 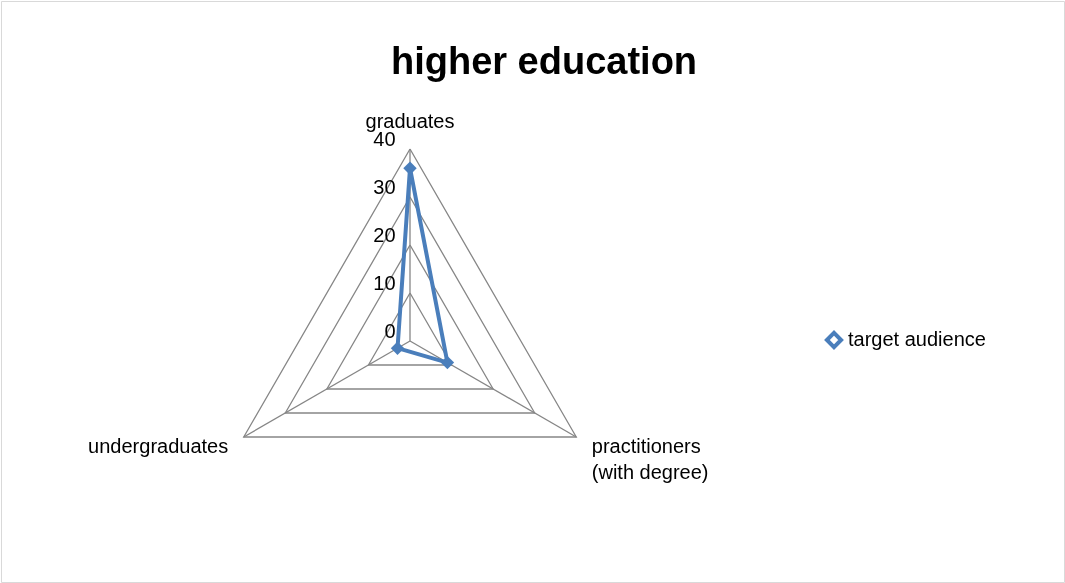 What do you see at coordinates (158, 446) in the screenshot?
I see `spoke-label: undergraduates` at bounding box center [158, 446].